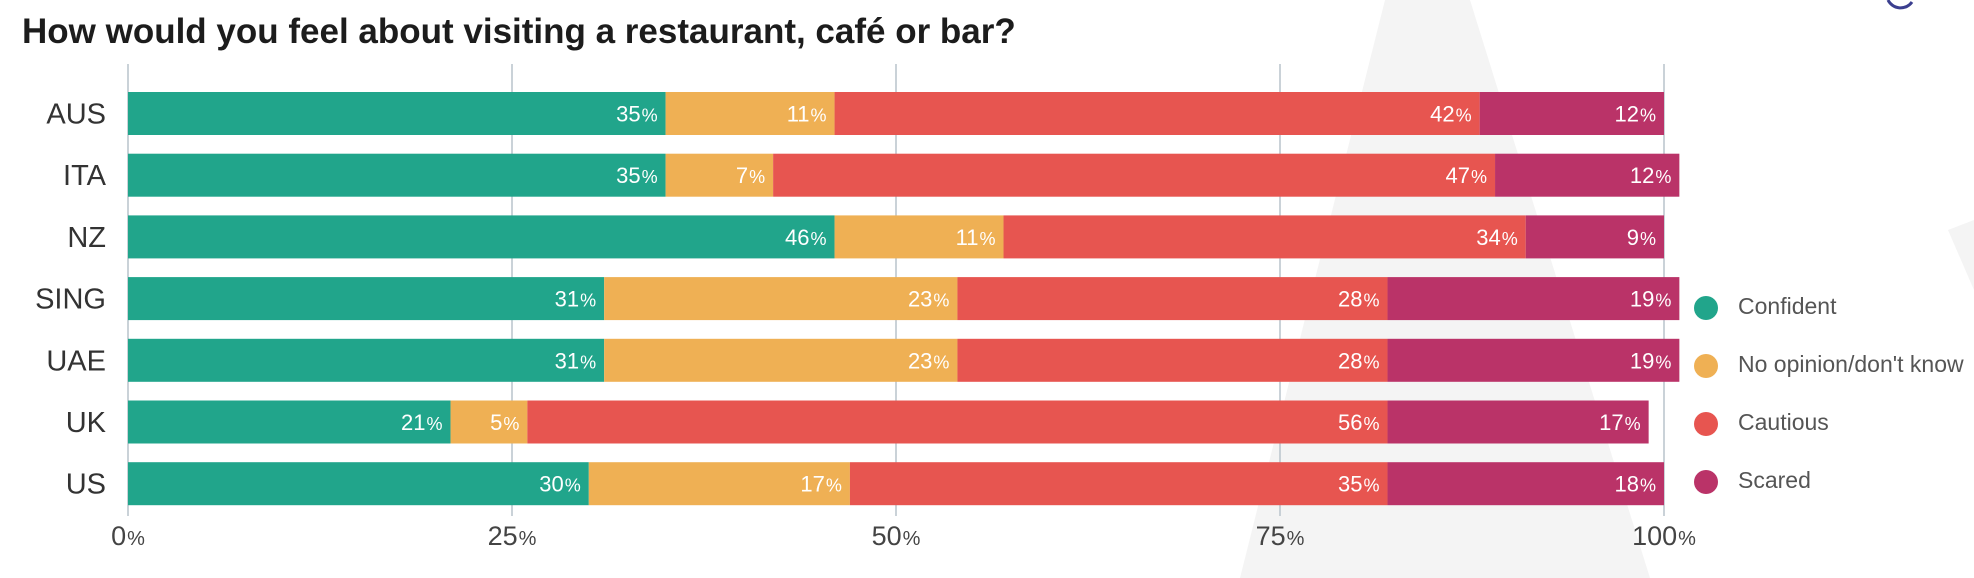  I want to click on legend-label-no-opinion: No opinion/don't know, so click(1851, 364).